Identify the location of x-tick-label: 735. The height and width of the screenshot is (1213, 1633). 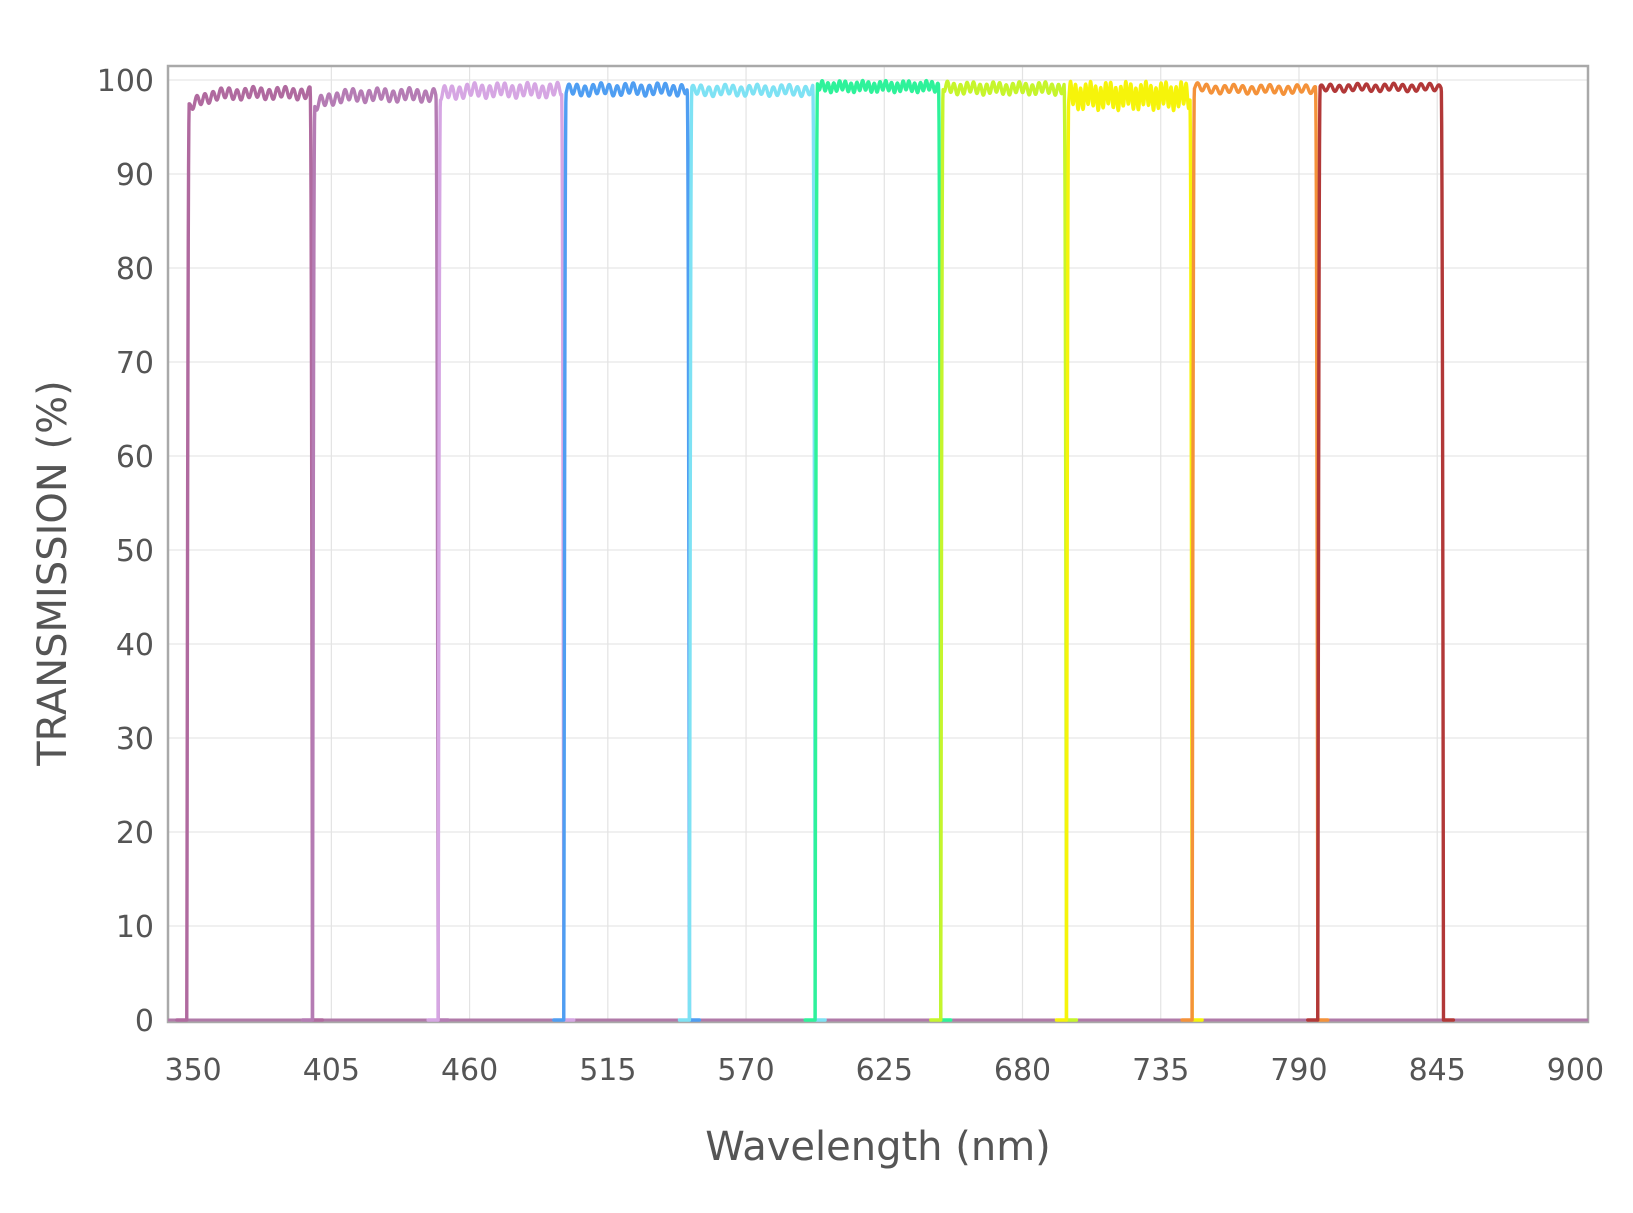
(1160, 1070).